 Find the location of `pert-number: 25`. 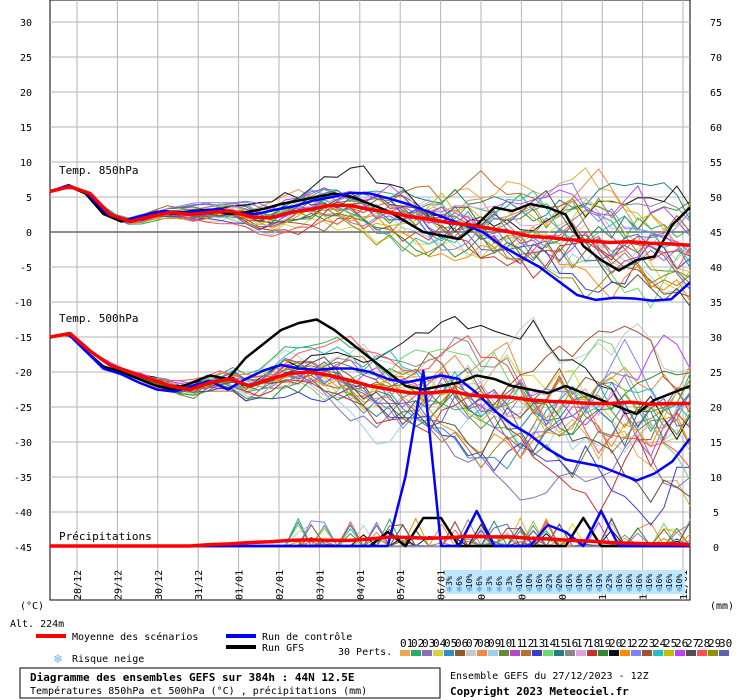

pert-number: 25 is located at coordinates (670, 643).